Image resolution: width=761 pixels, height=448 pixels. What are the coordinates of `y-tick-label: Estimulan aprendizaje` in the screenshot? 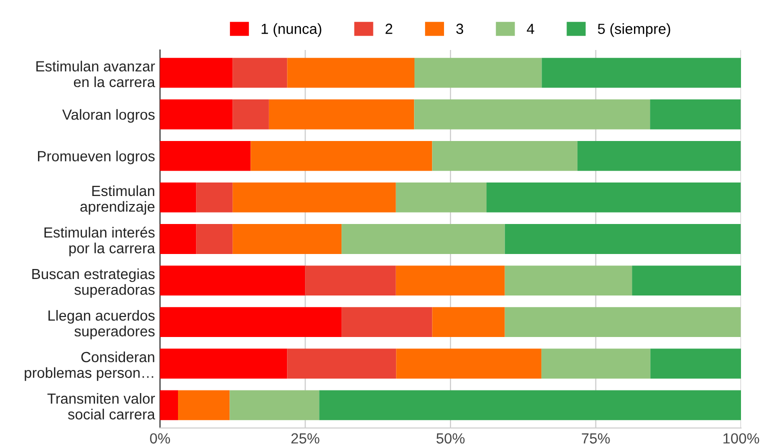 It's located at (117, 200).